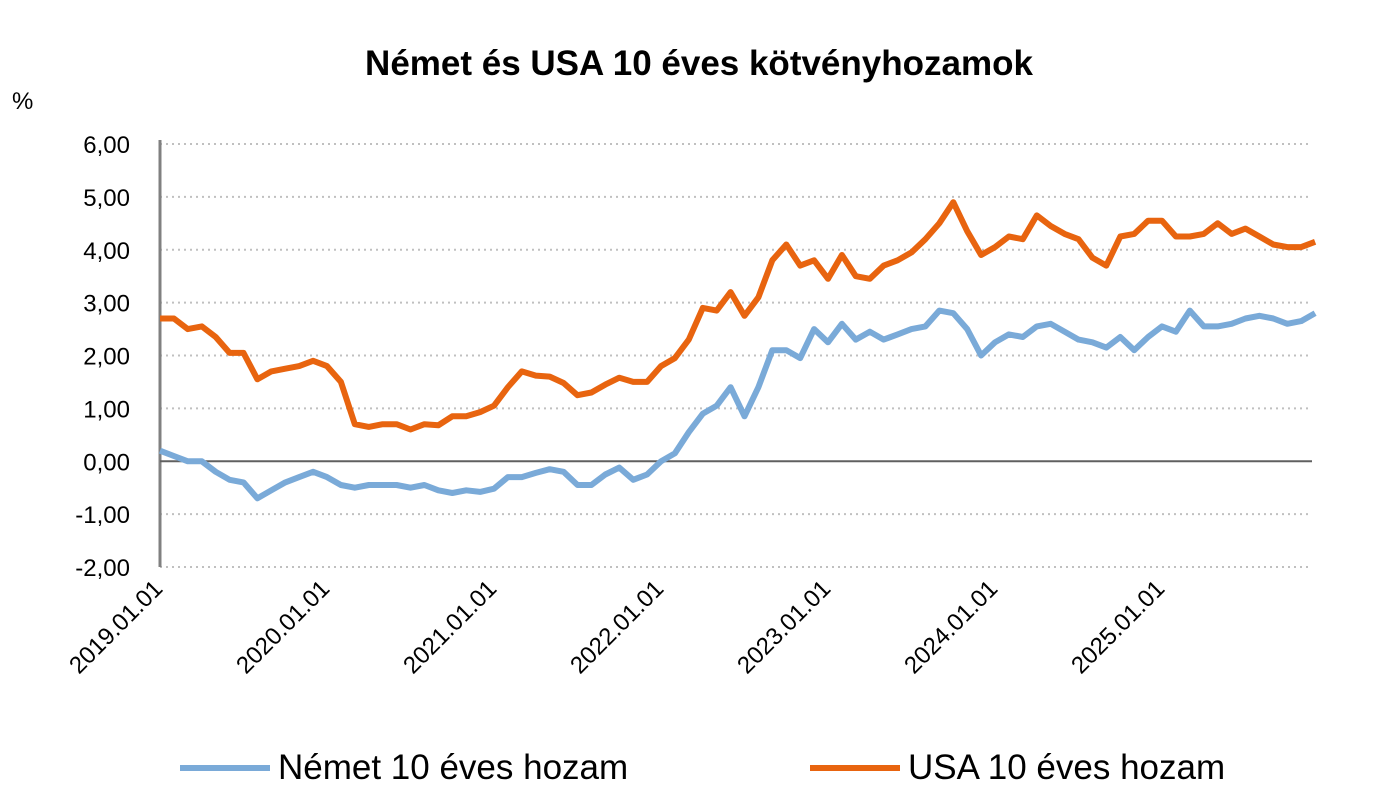 This screenshot has width=1398, height=794. Describe the element at coordinates (102, 568) in the screenshot. I see `y-tick-label: -2,00` at that location.